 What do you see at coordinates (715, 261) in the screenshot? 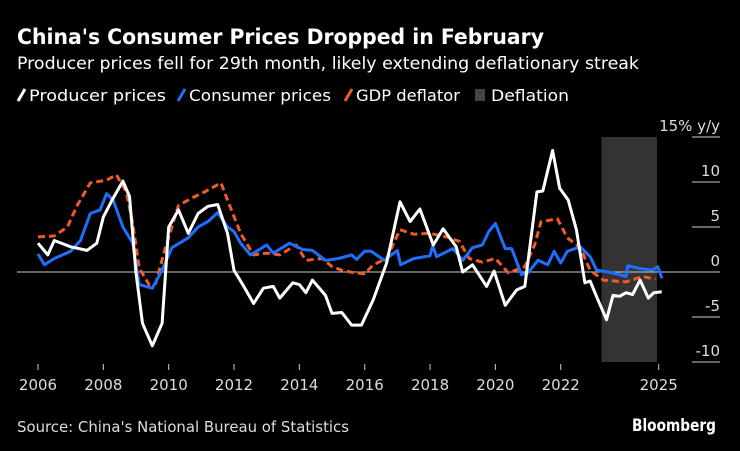
I see `y-tick-label: 0` at bounding box center [715, 261].